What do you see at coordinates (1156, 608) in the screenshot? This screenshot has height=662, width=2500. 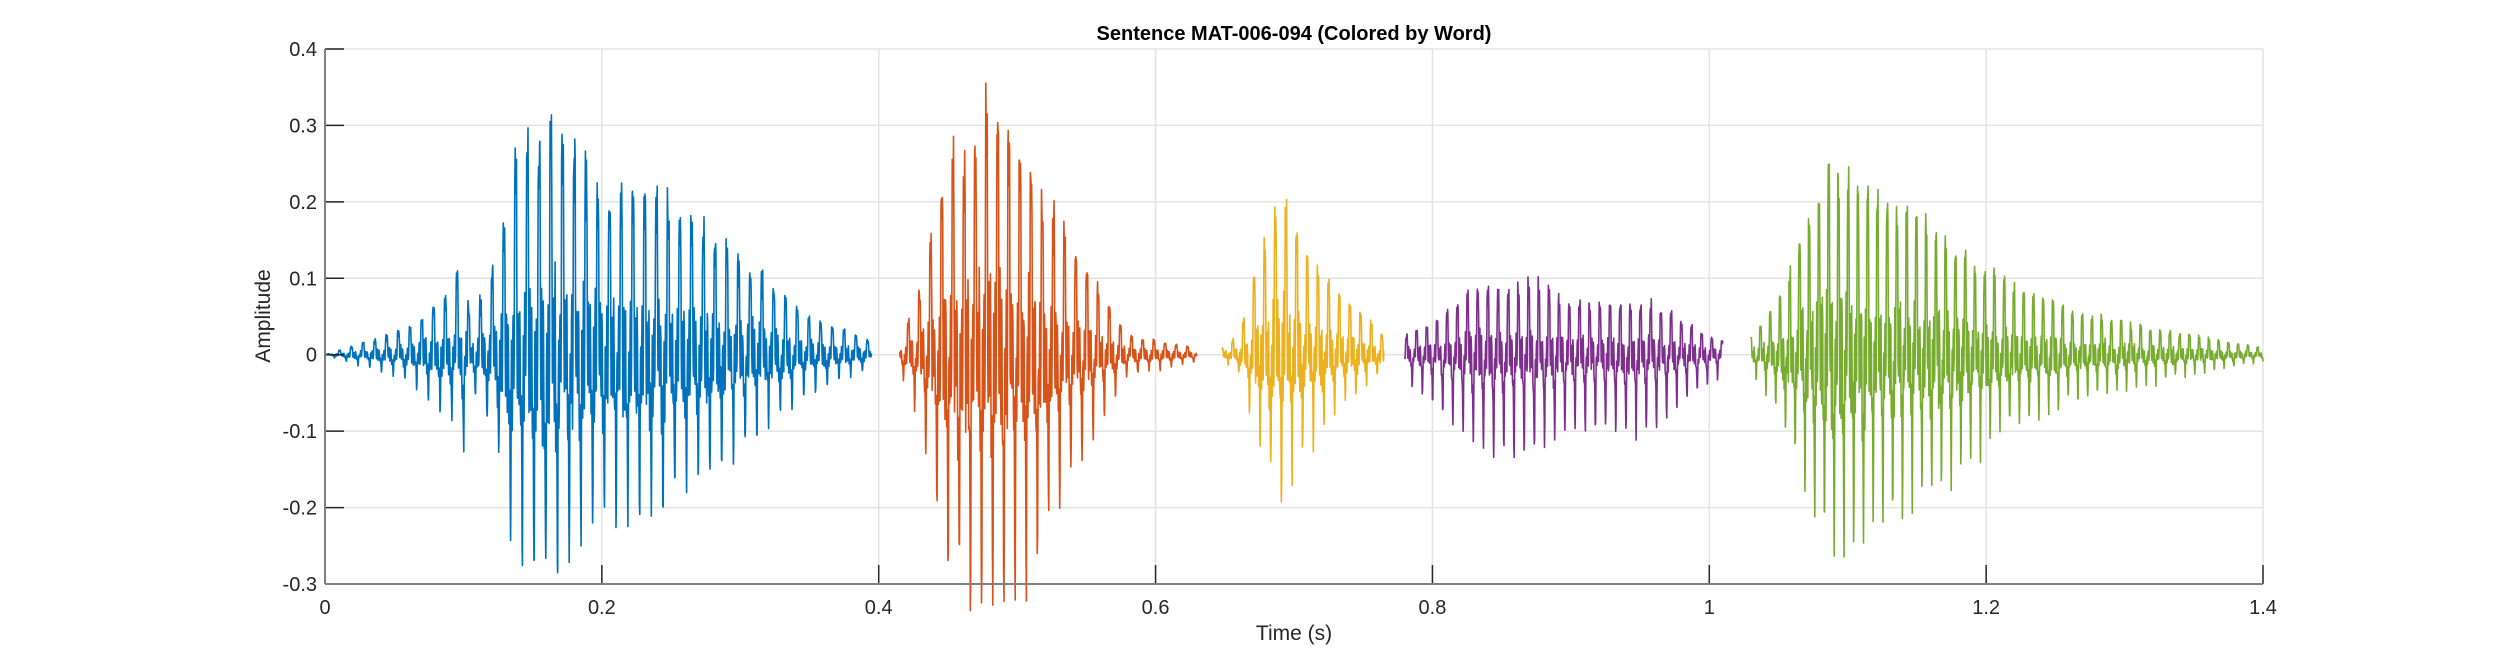 I see `x-tick-label: 0.6` at bounding box center [1156, 608].